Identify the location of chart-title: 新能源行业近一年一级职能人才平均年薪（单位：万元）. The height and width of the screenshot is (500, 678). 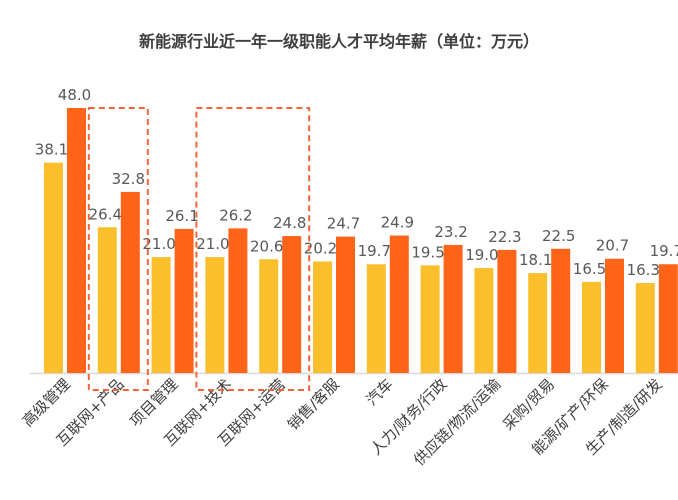
(338, 41).